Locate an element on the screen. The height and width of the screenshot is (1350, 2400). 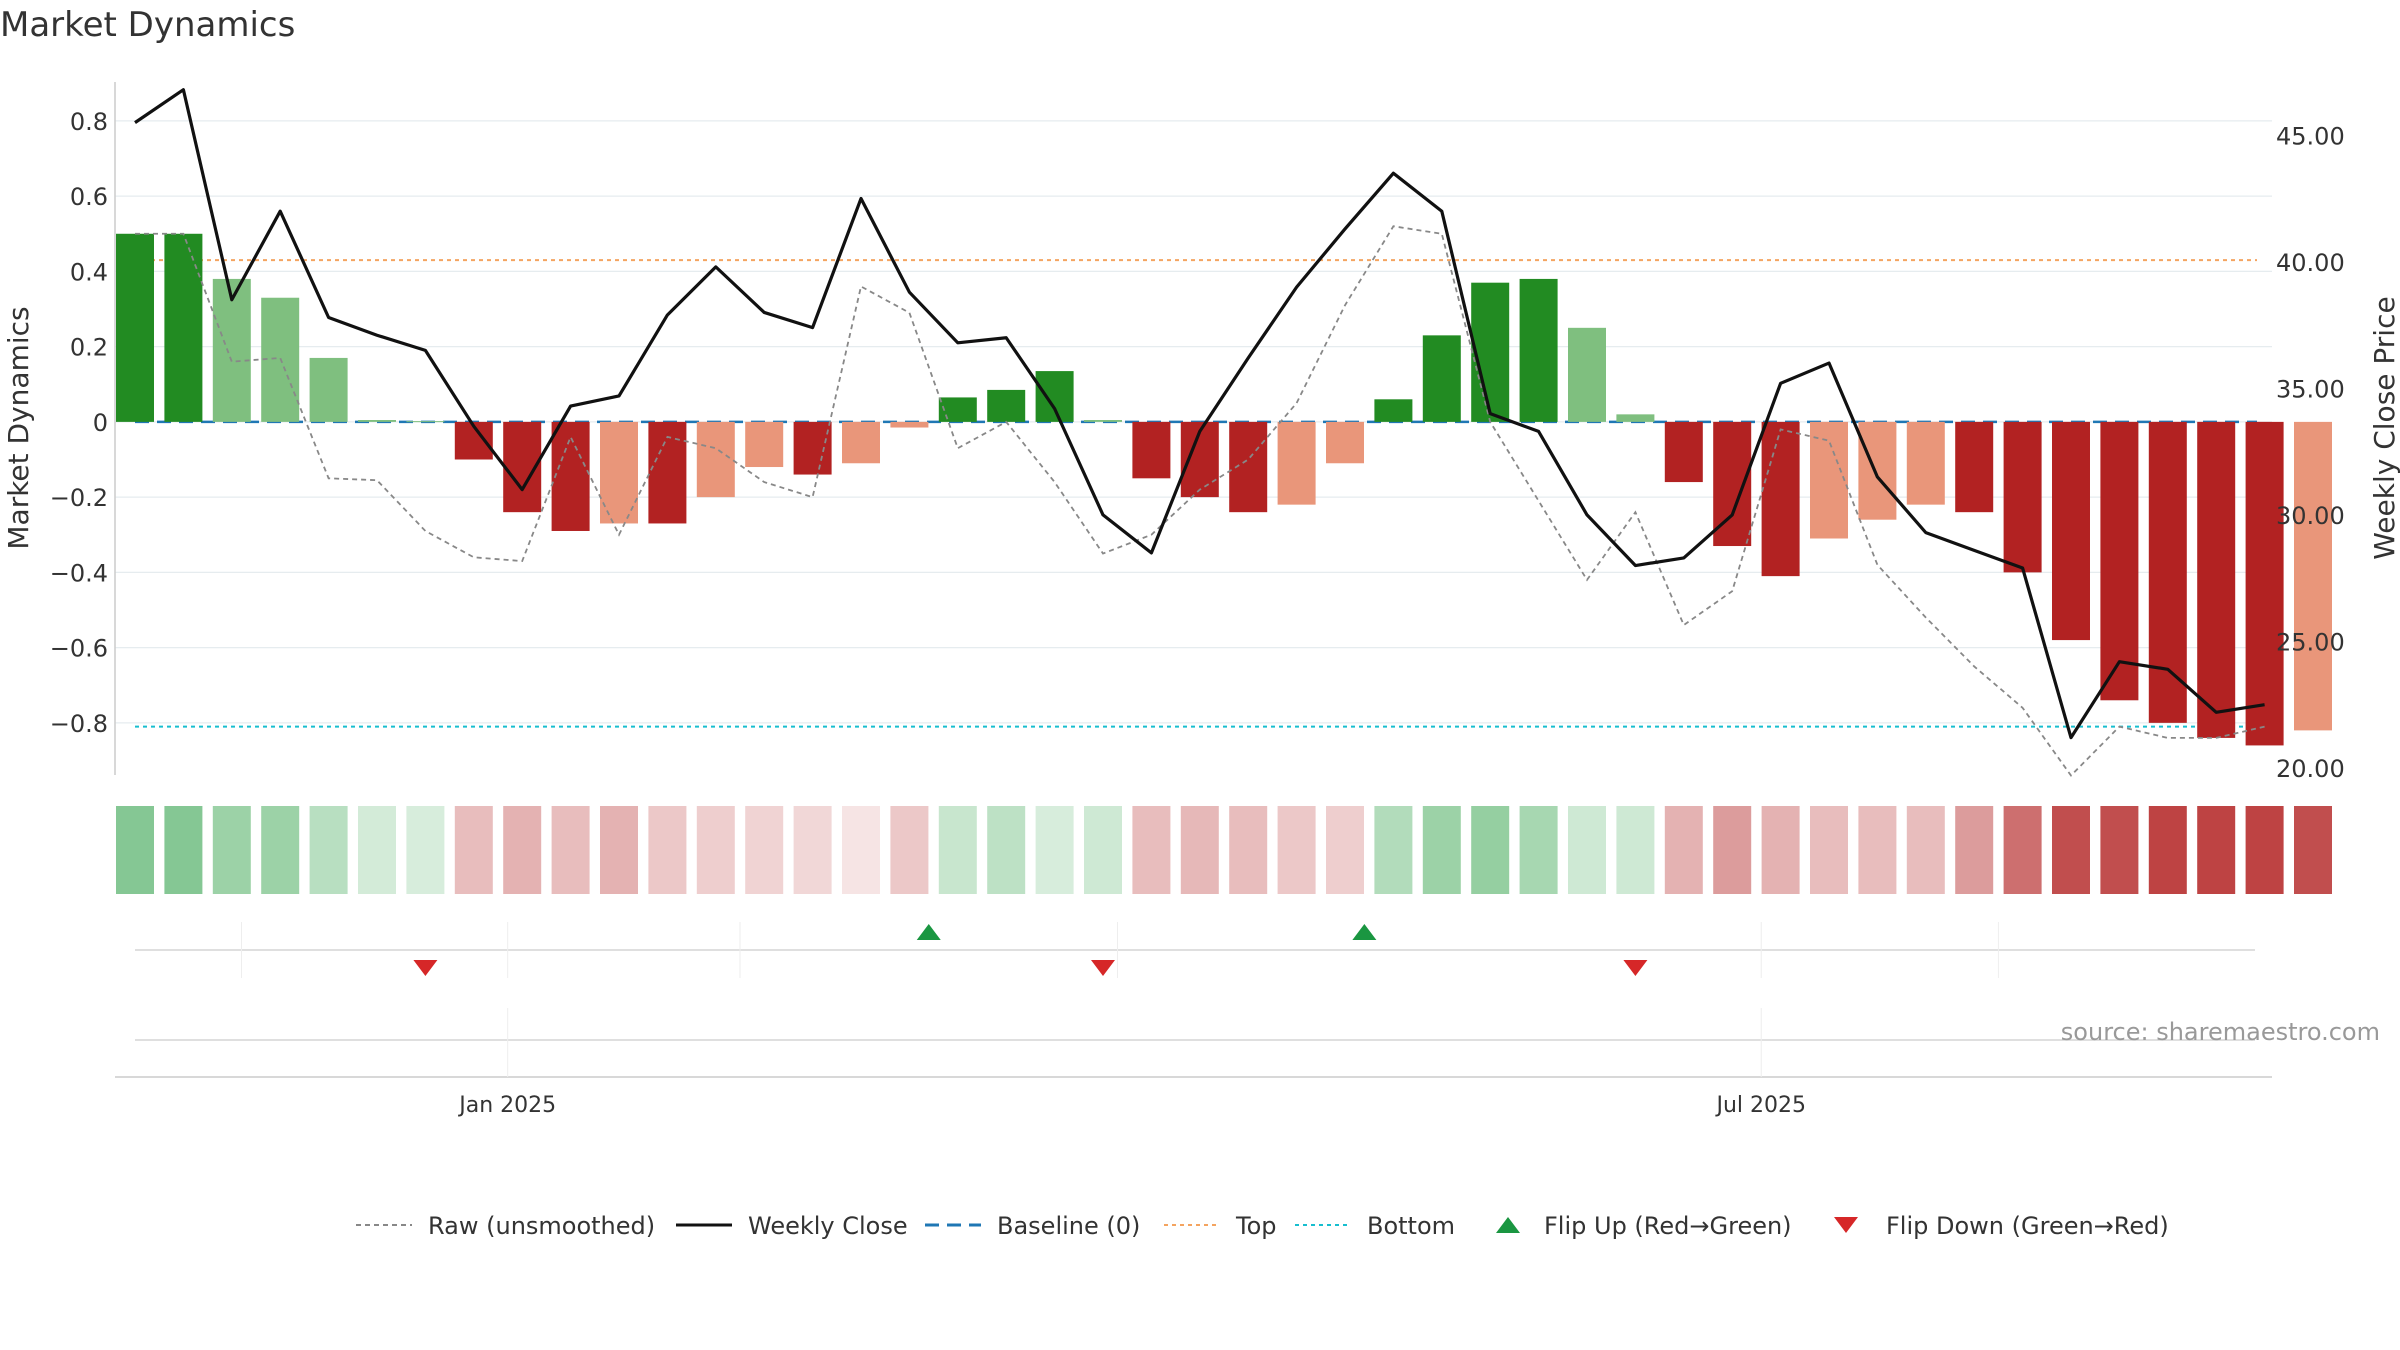
legend-swatch-flip-up is located at coordinates (1508, 1225).